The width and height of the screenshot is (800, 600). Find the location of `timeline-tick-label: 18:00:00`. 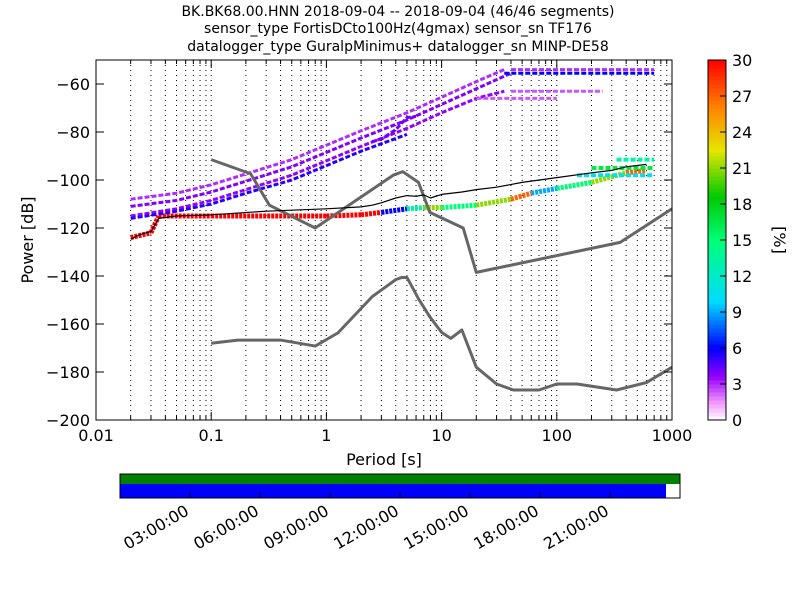

timeline-tick-label: 18:00:00 is located at coordinates (506, 527).